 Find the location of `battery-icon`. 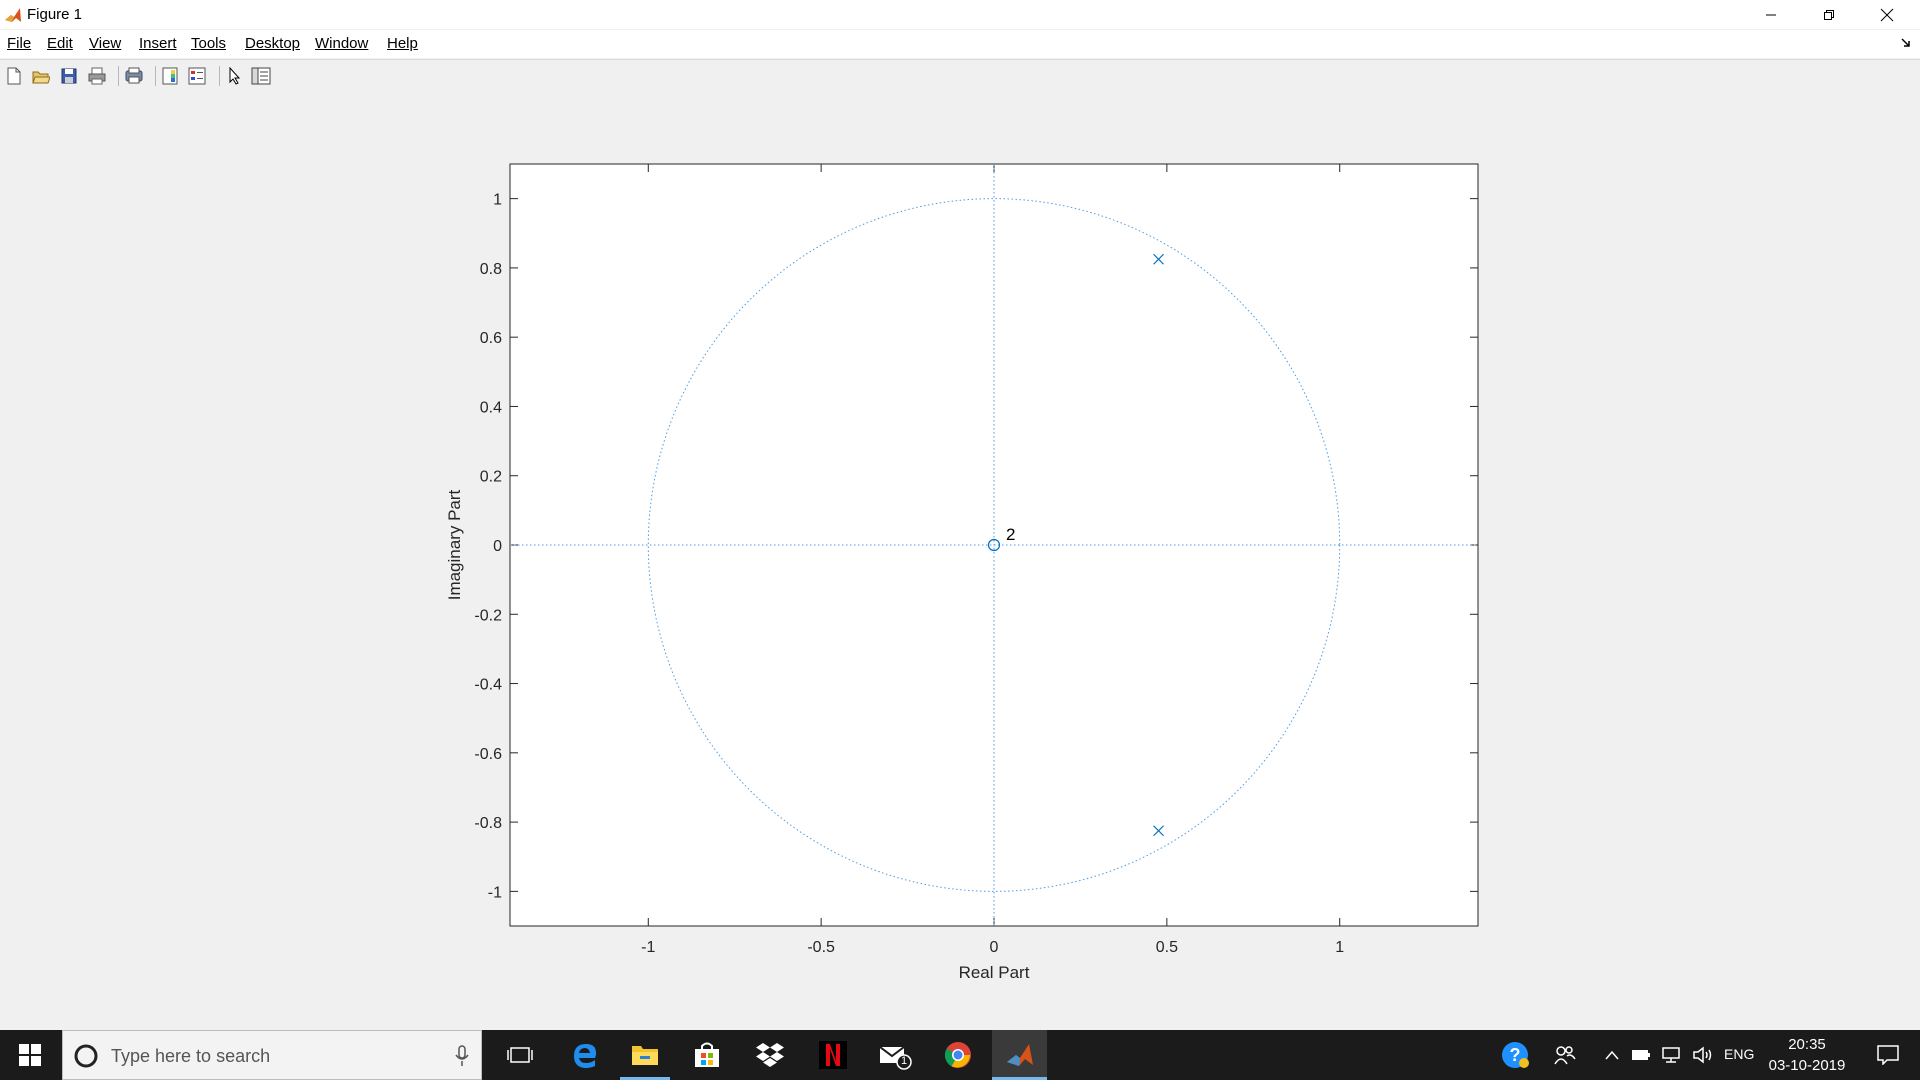

battery-icon is located at coordinates (1641, 1055).